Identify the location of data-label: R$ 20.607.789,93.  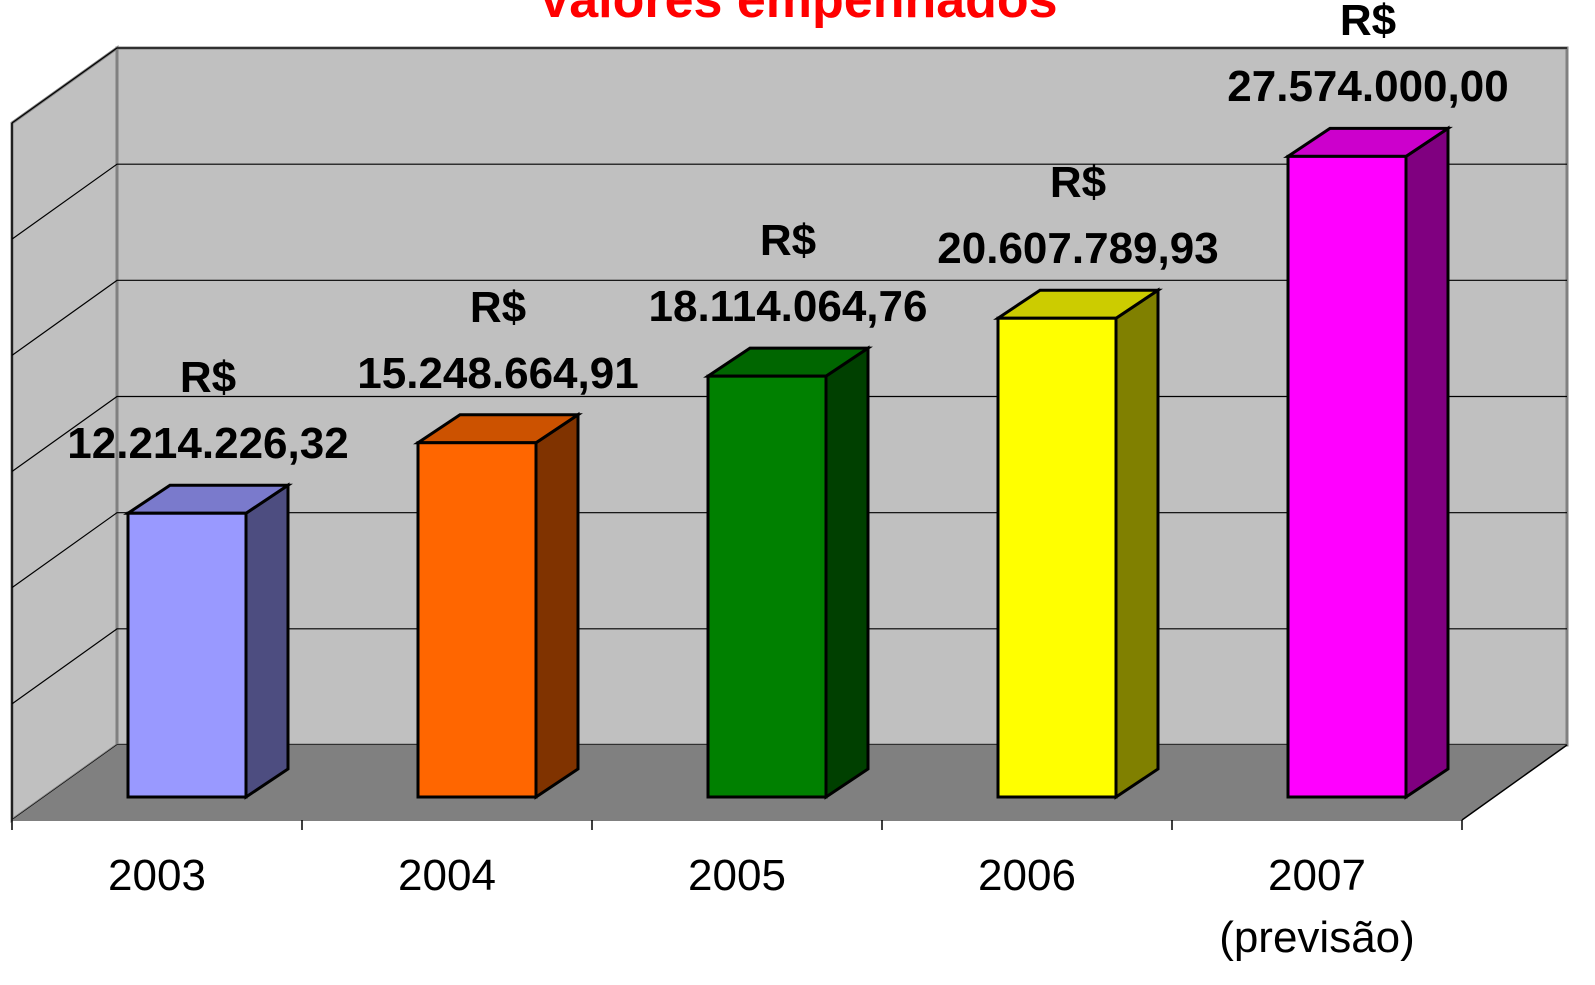
(1078, 216).